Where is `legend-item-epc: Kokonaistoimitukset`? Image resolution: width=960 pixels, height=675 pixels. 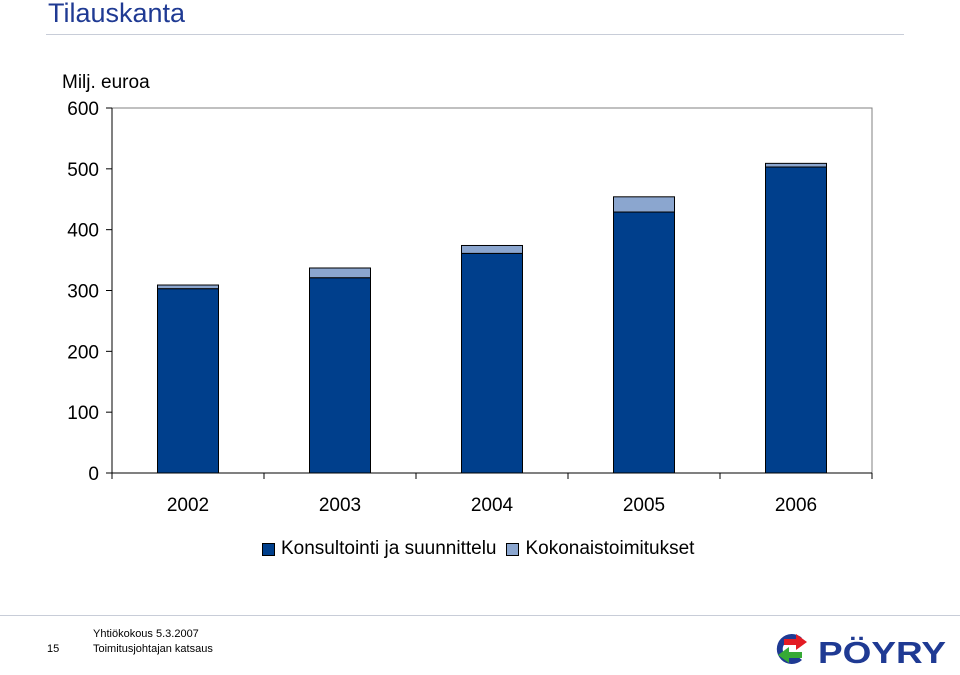
legend-item-epc: Kokonaistoimitukset is located at coordinates (600, 549).